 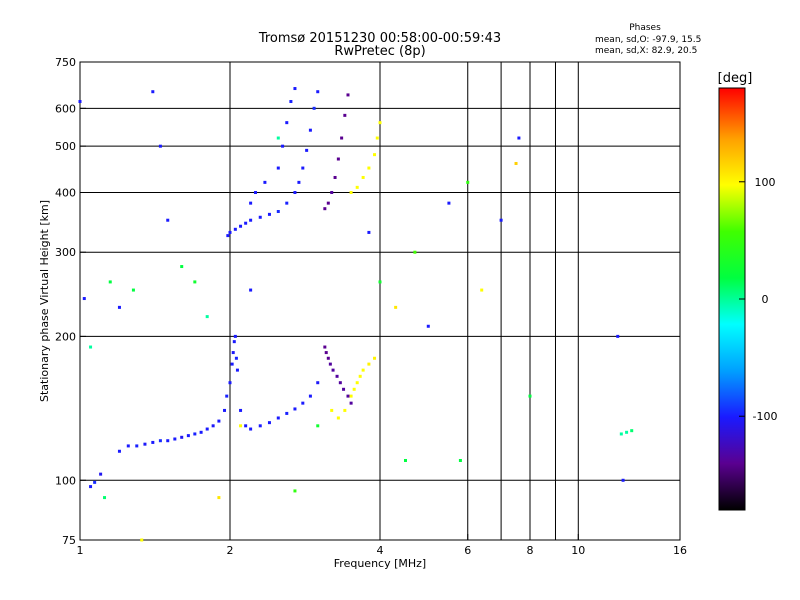 What do you see at coordinates (765, 299) in the screenshot?
I see `colorbar-tick-label: 0` at bounding box center [765, 299].